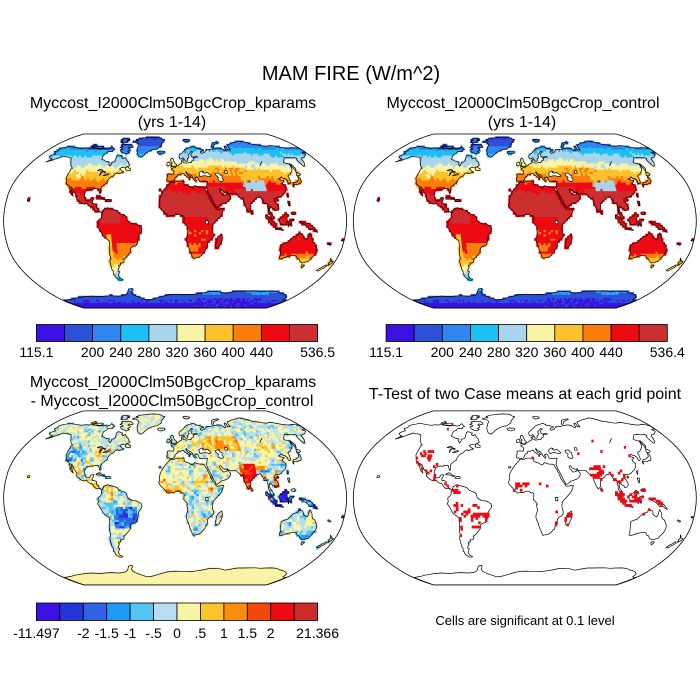  What do you see at coordinates (130, 633) in the screenshot?
I see `svg-text: -1` at bounding box center [130, 633].